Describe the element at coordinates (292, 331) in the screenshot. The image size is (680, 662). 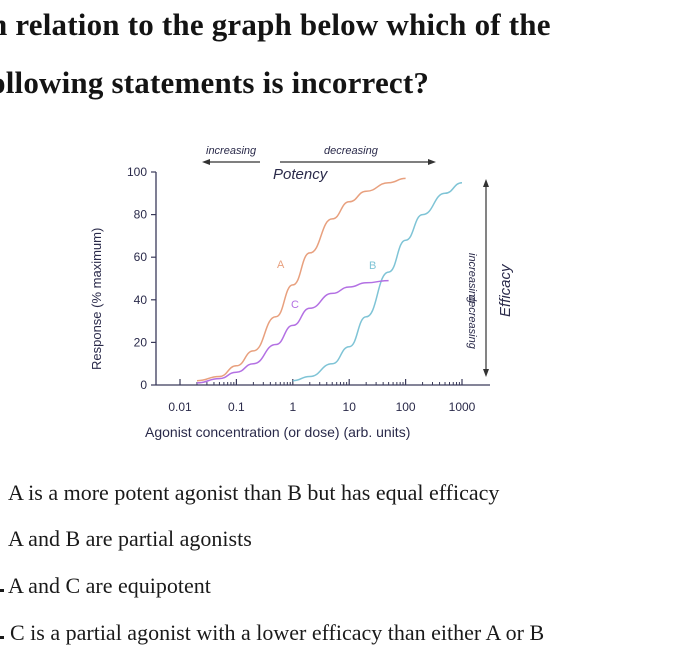
I see `curve-c` at that location.